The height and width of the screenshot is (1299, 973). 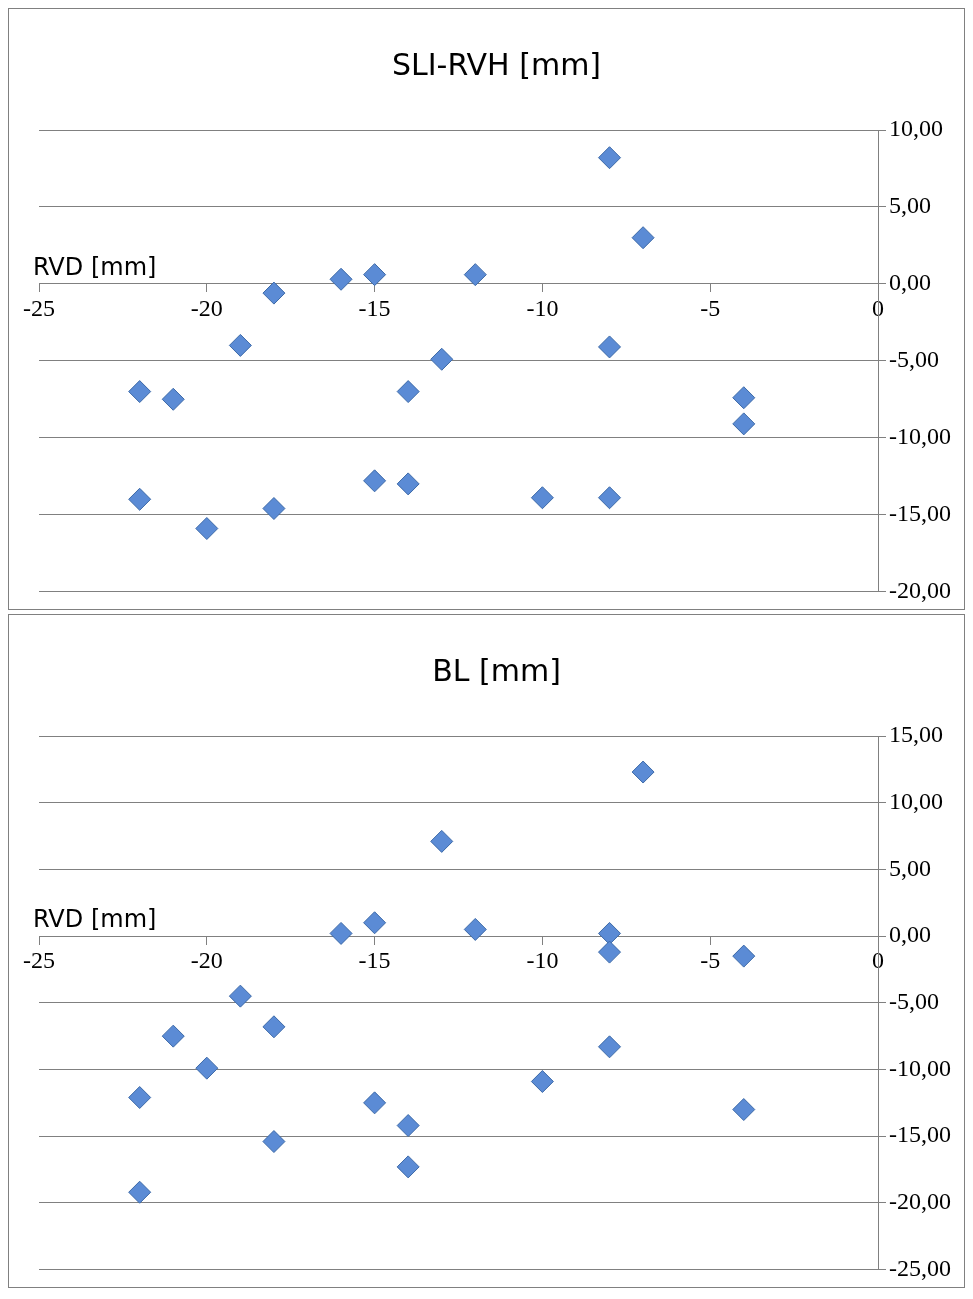 What do you see at coordinates (496, 64) in the screenshot?
I see `chart-title: SLI-RVH [mm]` at bounding box center [496, 64].